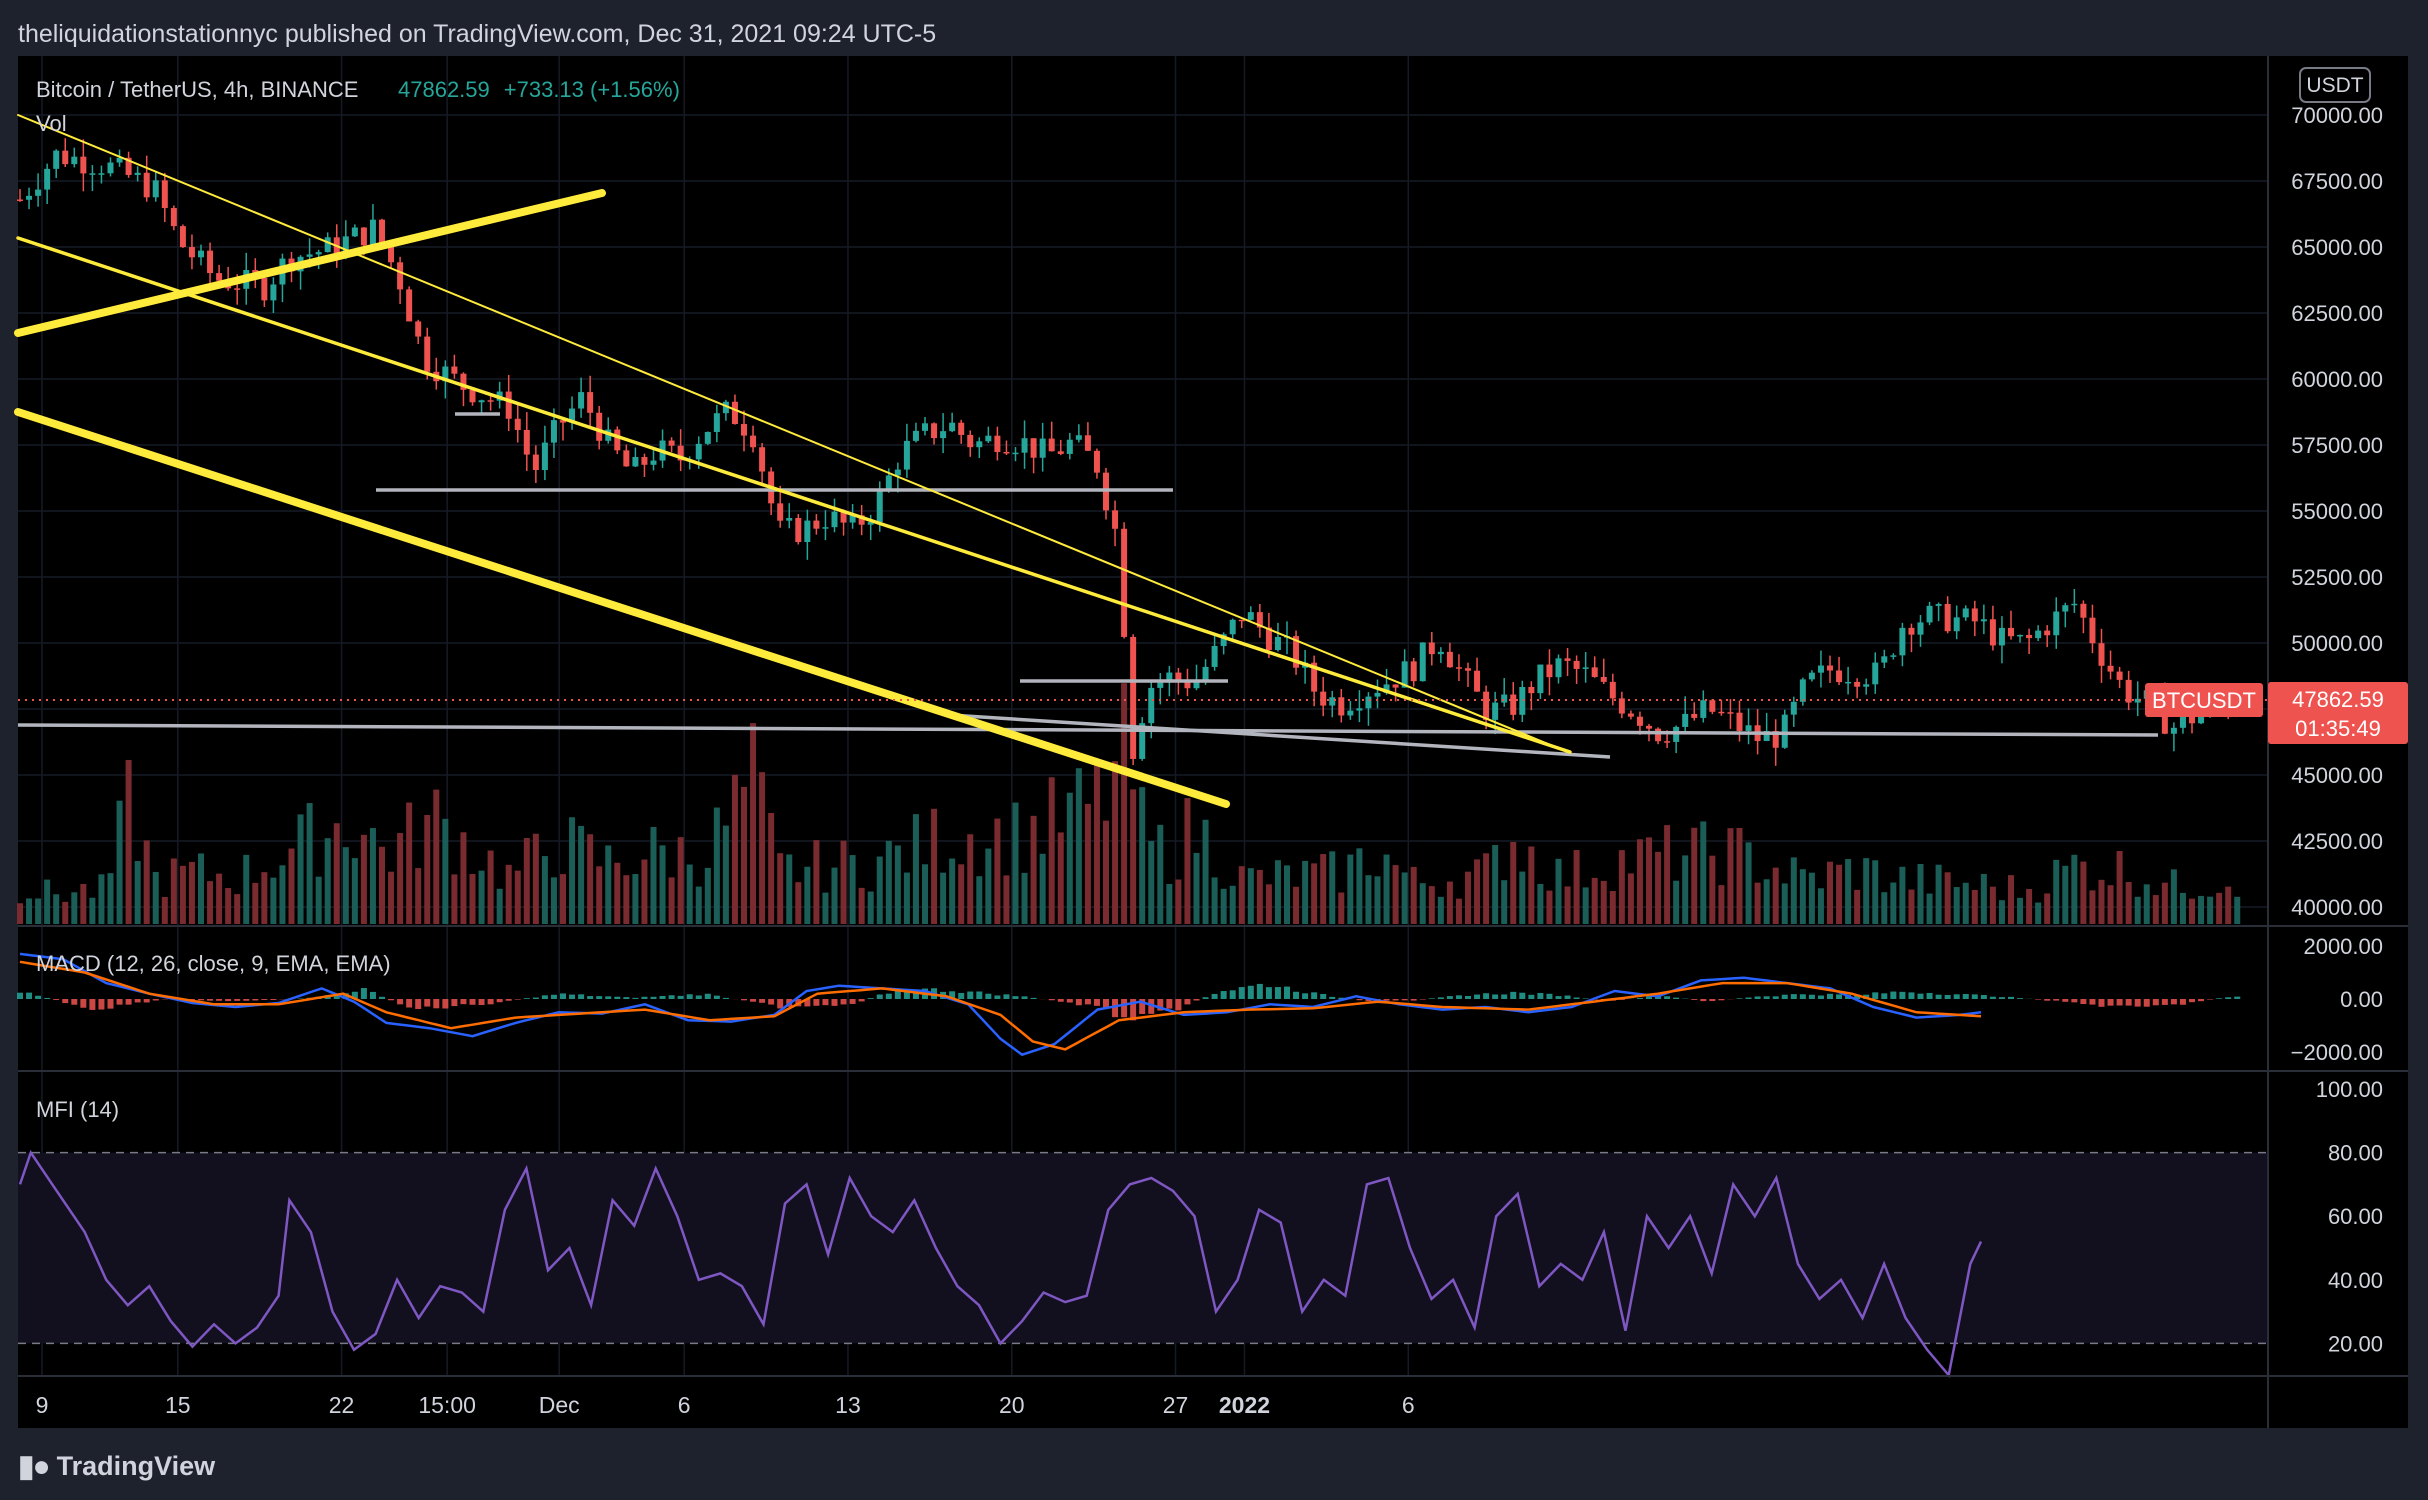  I want to click on time-axis: 9 15 22 15:00 Dec 6 13 20 27 2022 6, so click(725, 1405).